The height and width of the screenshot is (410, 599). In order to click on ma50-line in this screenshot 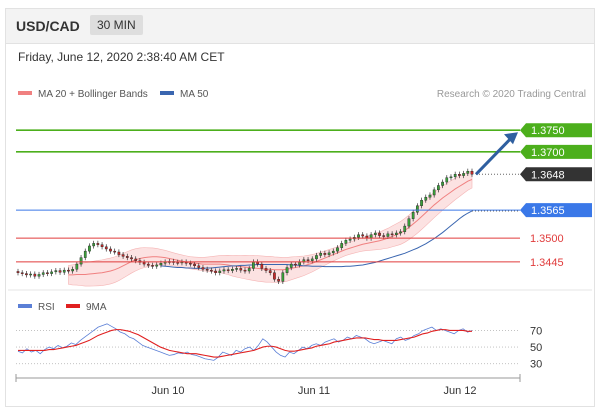, I will do `click(316, 239)`.